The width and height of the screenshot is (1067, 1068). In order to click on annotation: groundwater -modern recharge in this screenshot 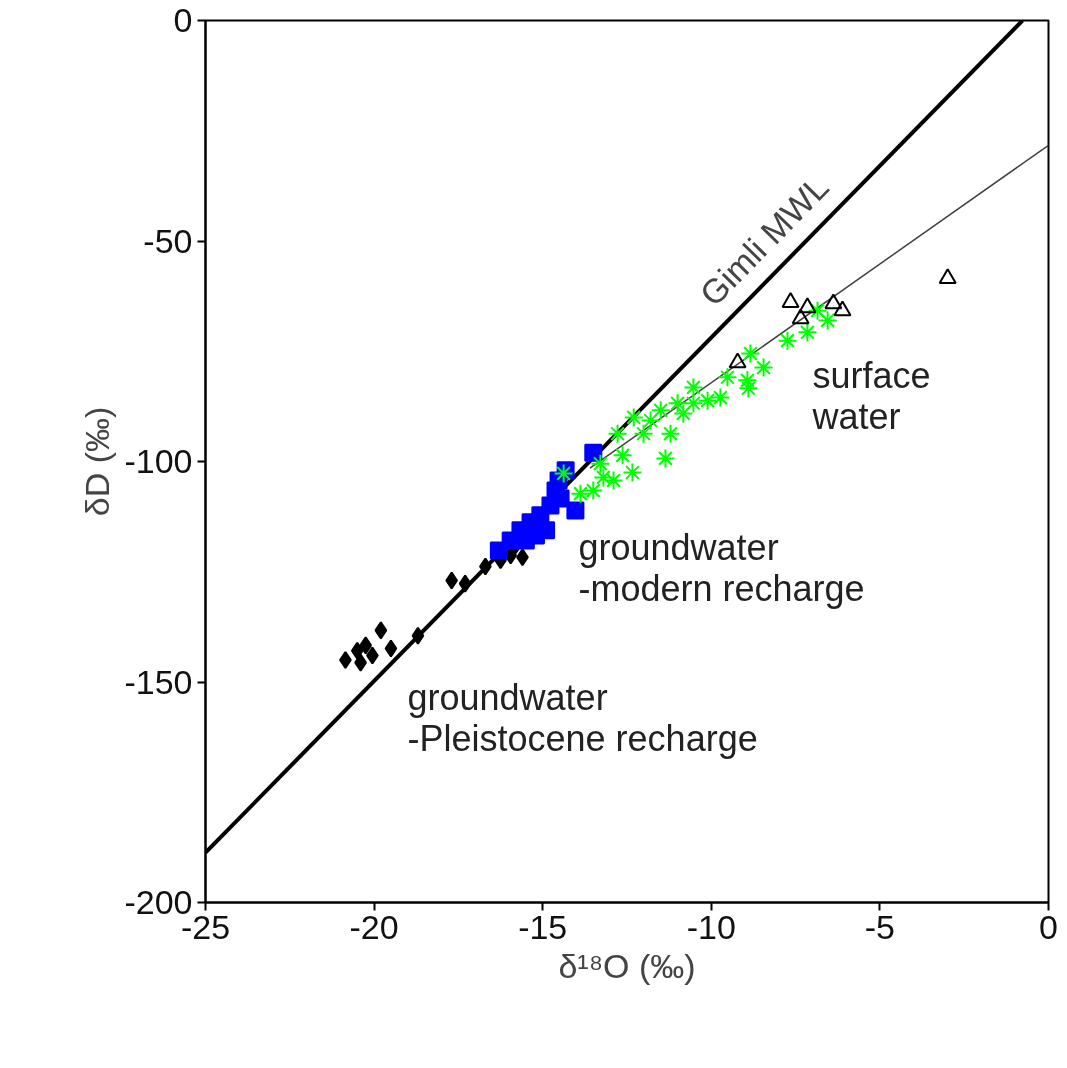, I will do `click(721, 567)`.